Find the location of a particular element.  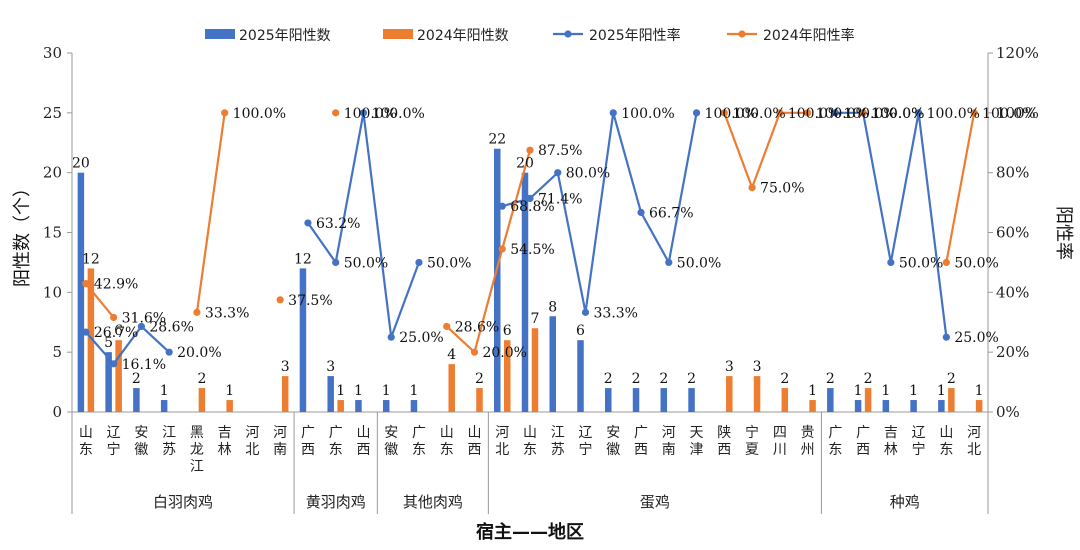

rate-value-label: 16.1% is located at coordinates (144, 365).